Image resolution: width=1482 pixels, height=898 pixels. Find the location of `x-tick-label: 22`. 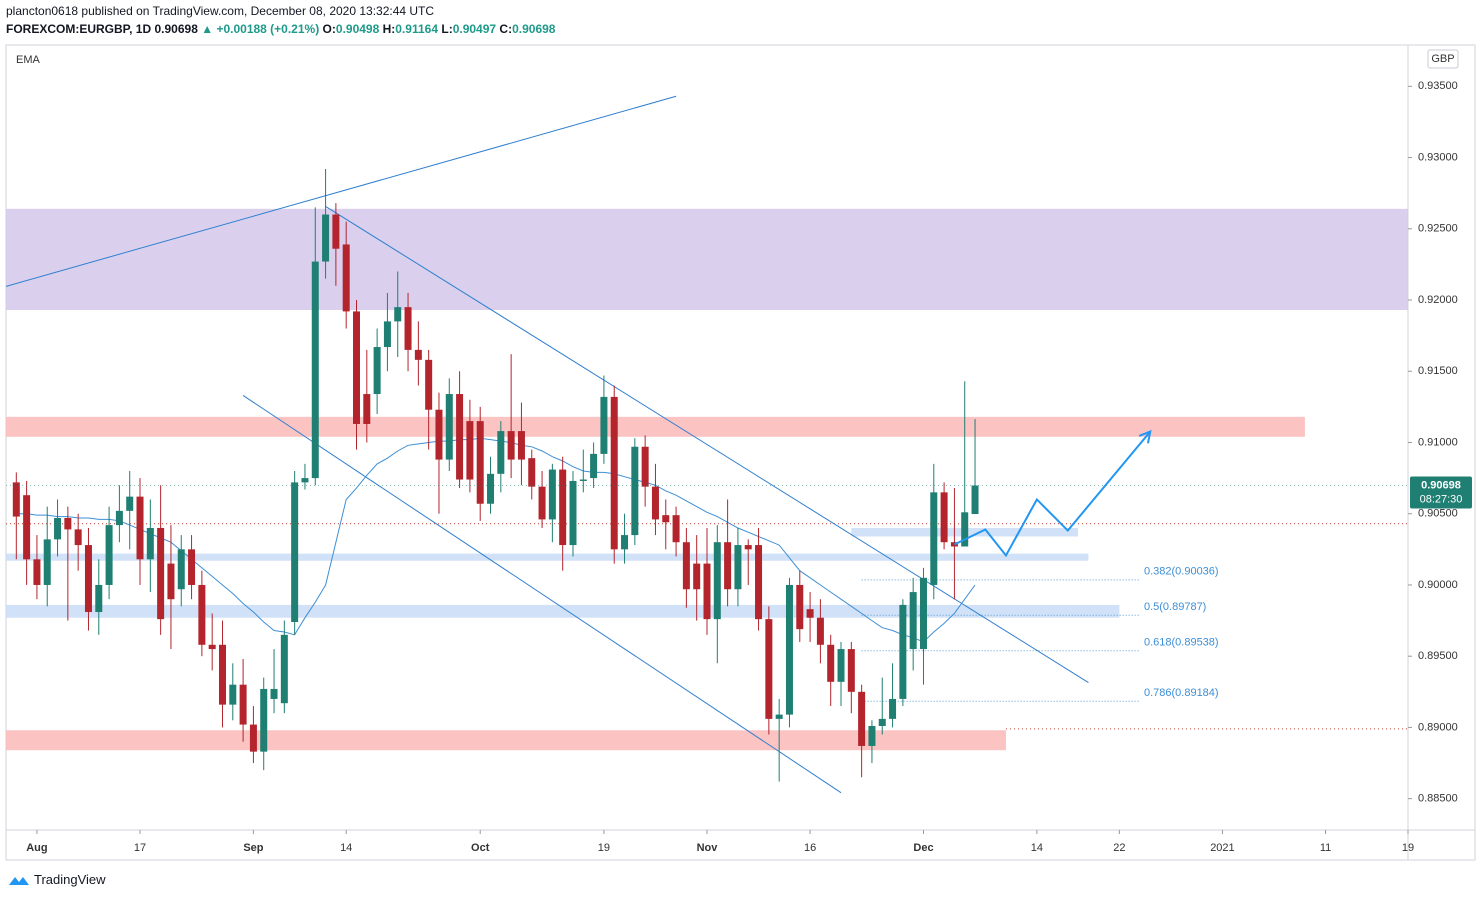

x-tick-label: 22 is located at coordinates (1119, 848).